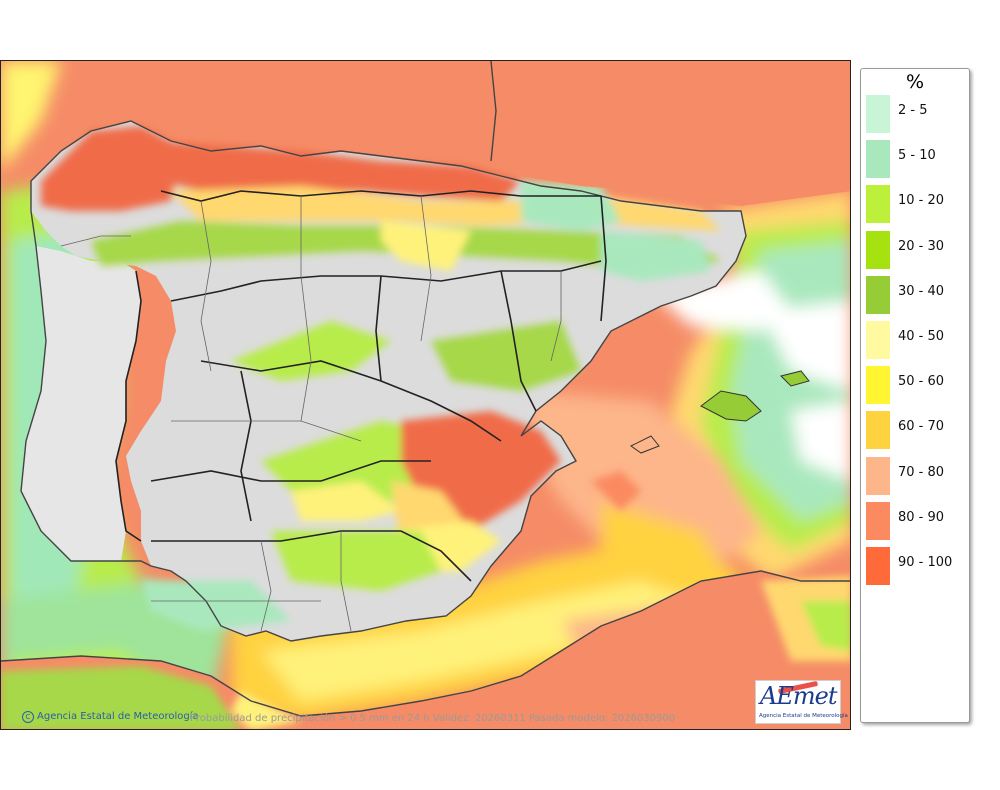  I want to click on legend-item: 60 - 70, so click(916, 430).